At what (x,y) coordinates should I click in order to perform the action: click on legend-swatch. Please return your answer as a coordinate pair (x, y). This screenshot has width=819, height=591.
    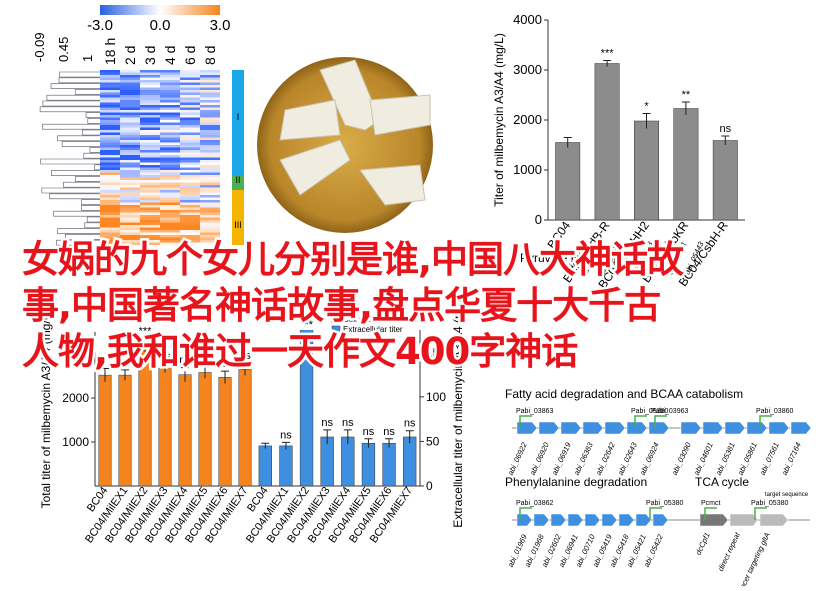
    Looking at the image, I should click on (336, 329).